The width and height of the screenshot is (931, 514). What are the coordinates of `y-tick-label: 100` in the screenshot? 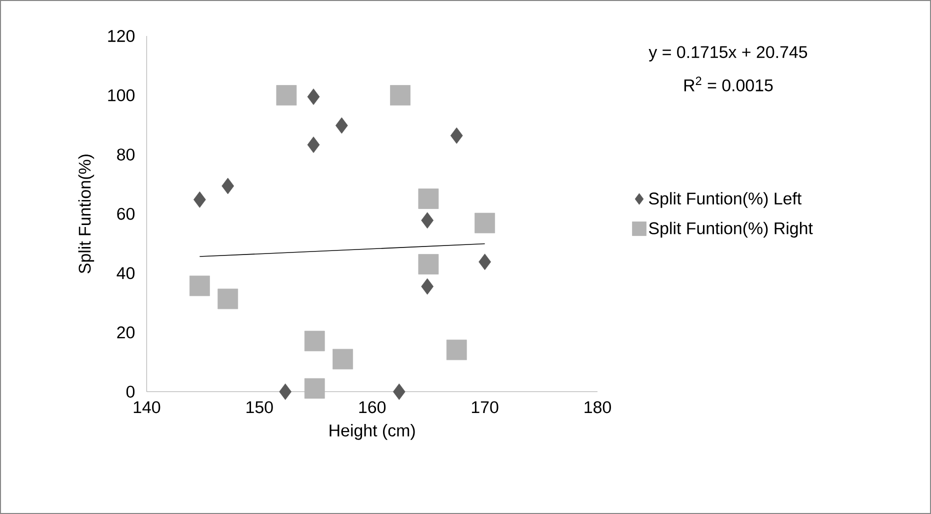 It's located at (121, 95).